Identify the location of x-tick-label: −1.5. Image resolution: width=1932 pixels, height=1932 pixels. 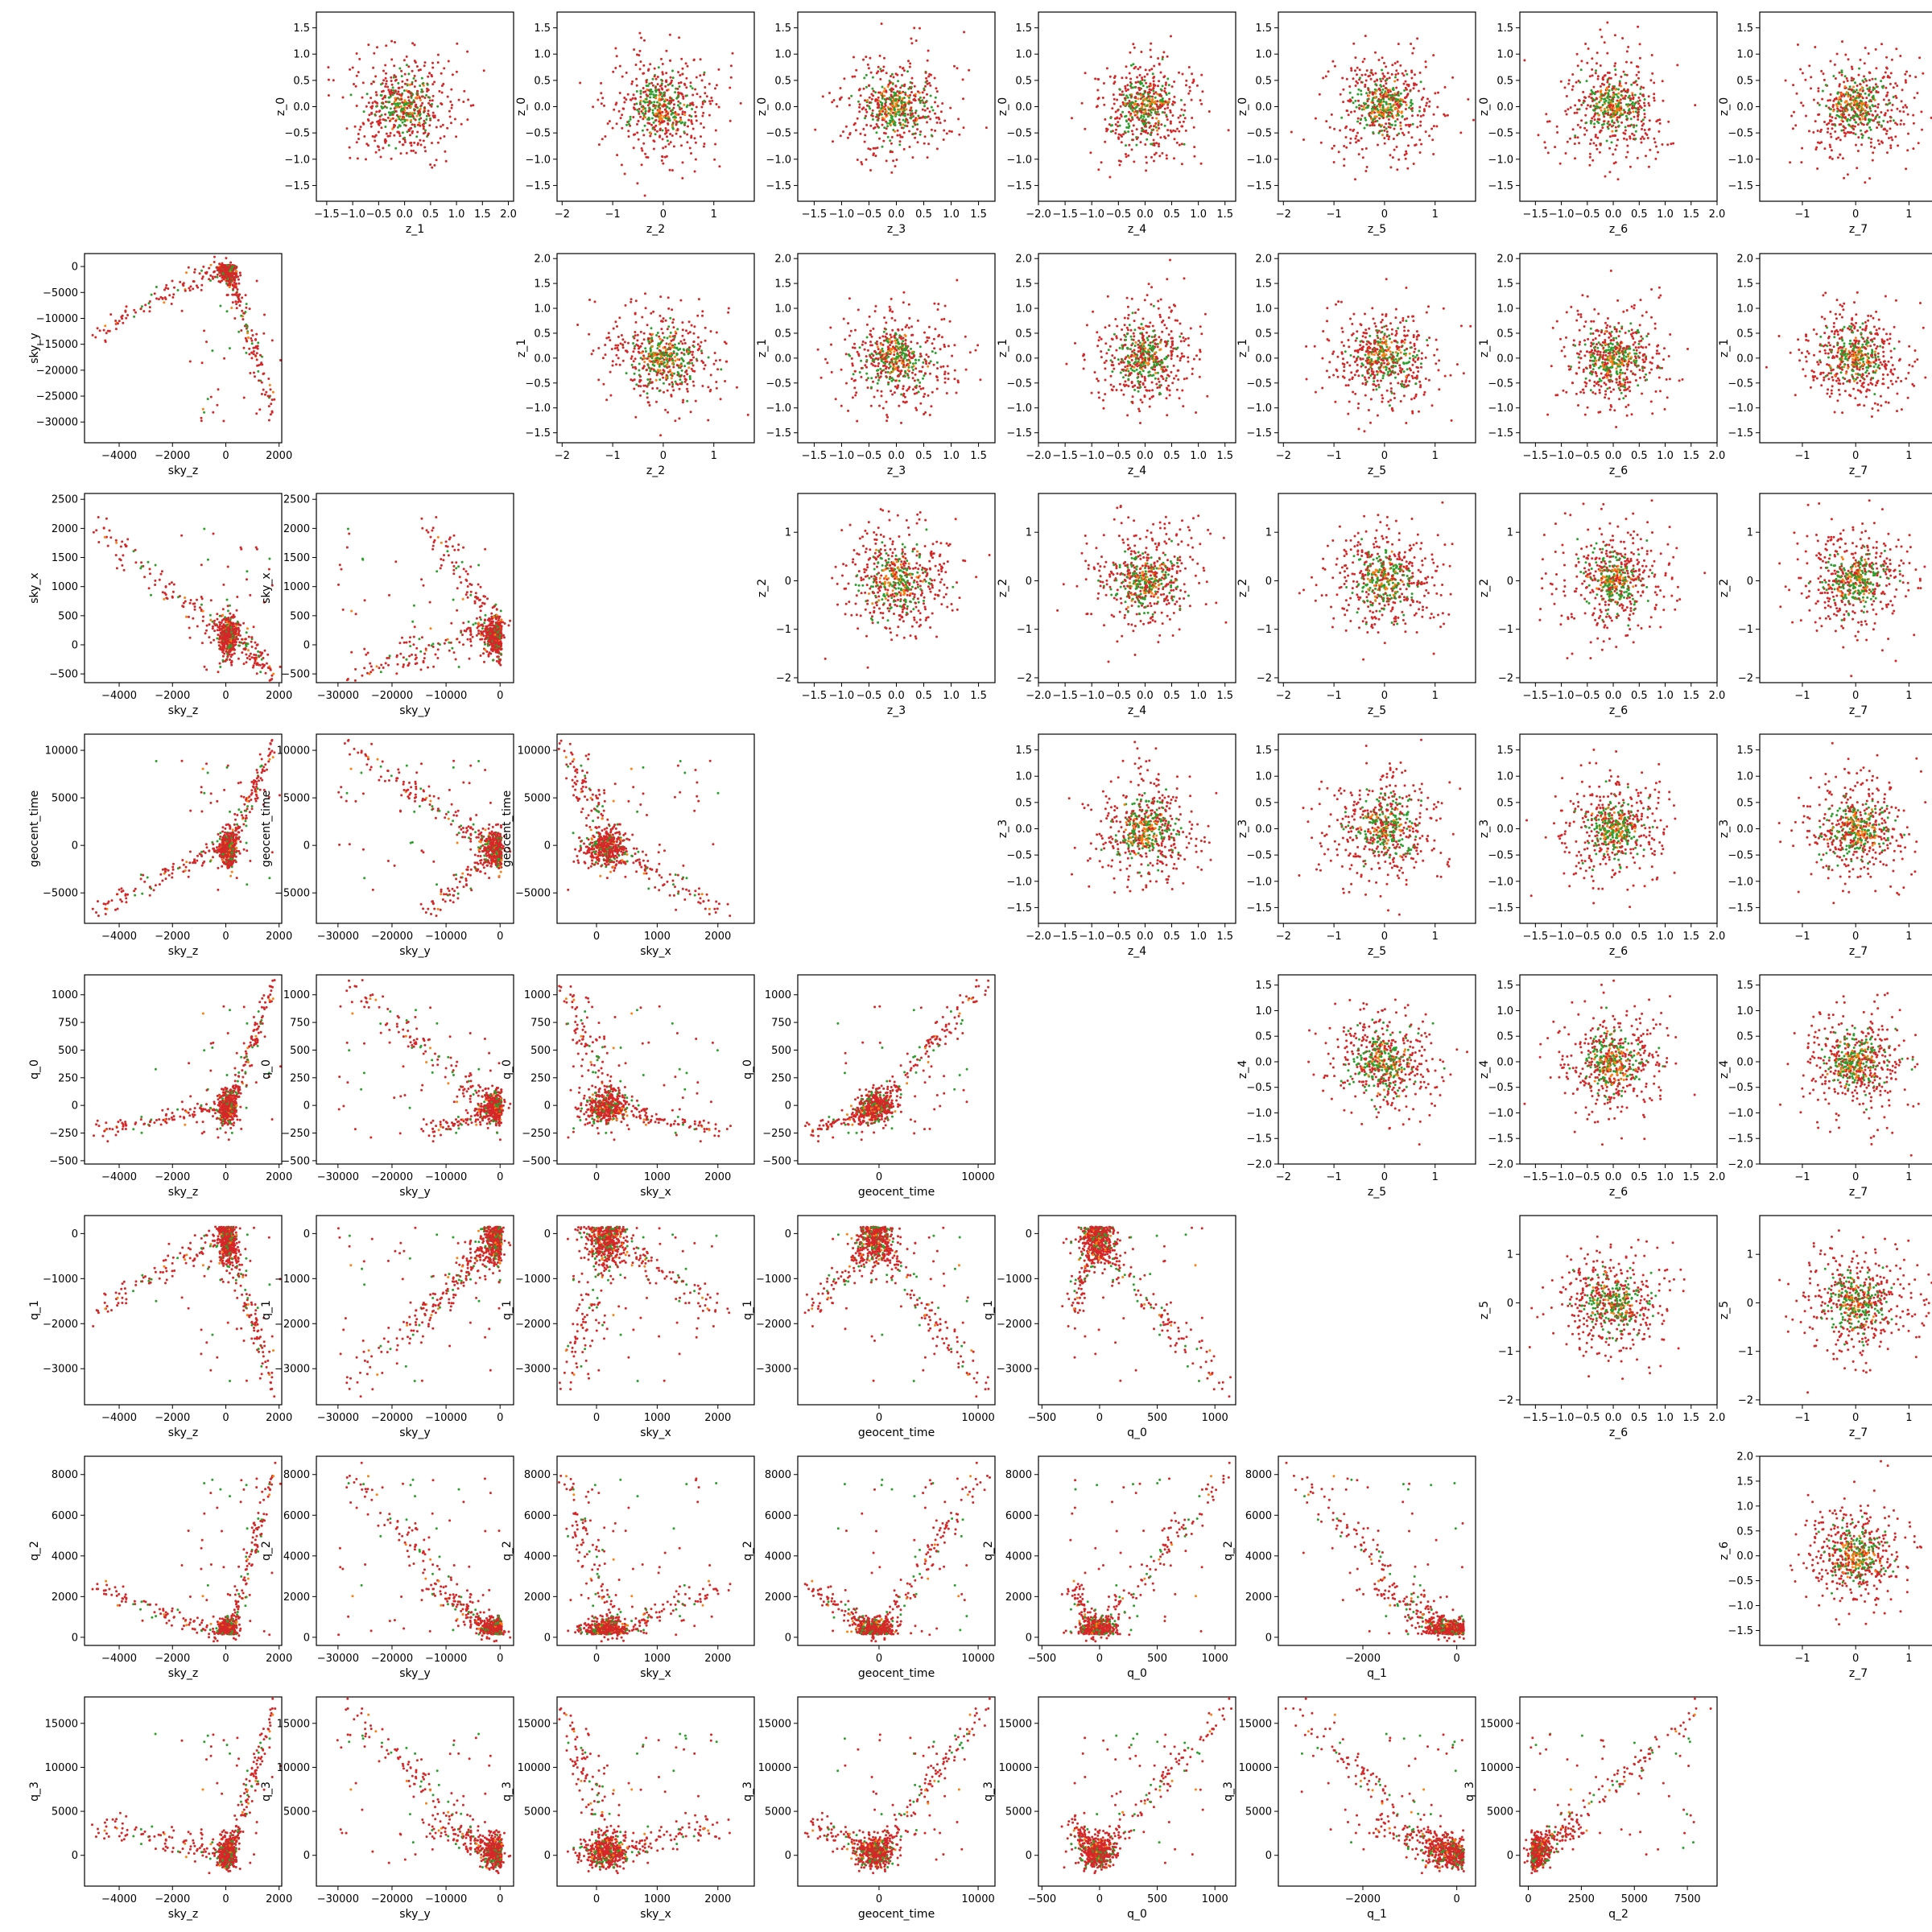
(1065, 214).